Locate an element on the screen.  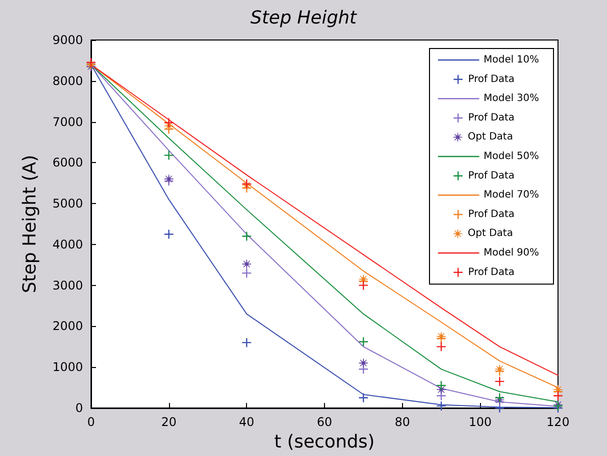
legend-label: Model 10% is located at coordinates (512, 60).